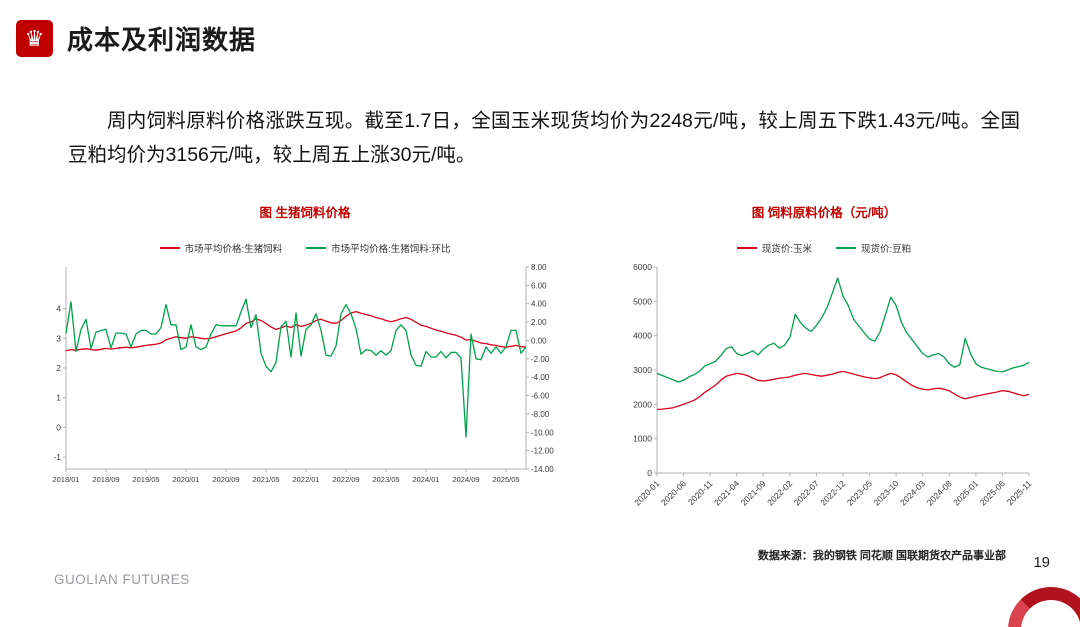 The height and width of the screenshot is (627, 1080). Describe the element at coordinates (304, 248) in the screenshot. I see `chart-legend: 市场平均价格:生猪饲料 市场平均价格:生猪饲料:环比` at that location.